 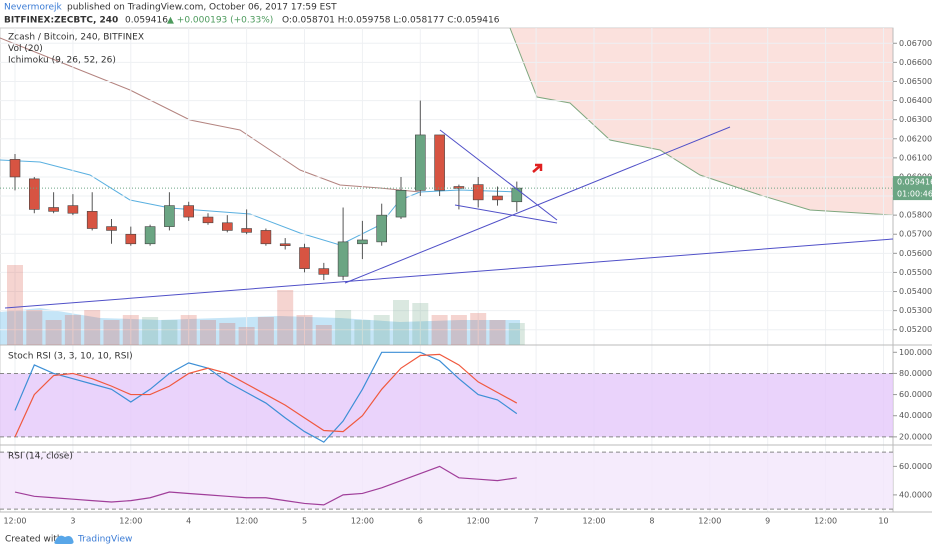 I want to click on ichimoku-base, so click(x=210, y=115).